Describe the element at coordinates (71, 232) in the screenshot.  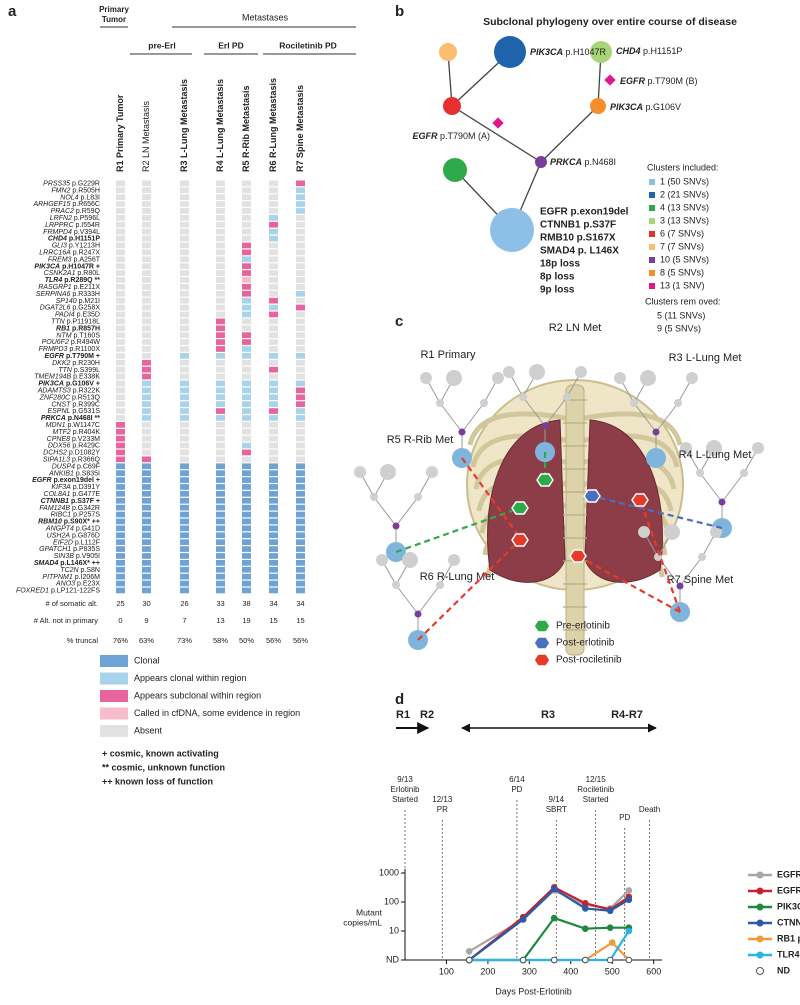
I see `row-label: FRMPD4 p.V394L` at that location.